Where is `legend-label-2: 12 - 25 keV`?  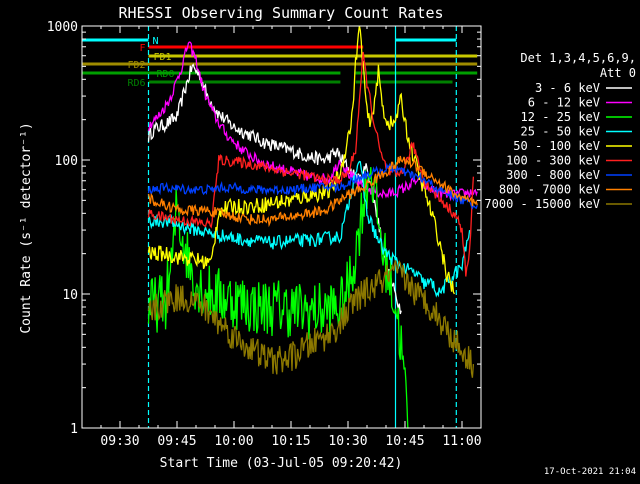 legend-label-2: 12 - 25 keV is located at coordinates (560, 117).